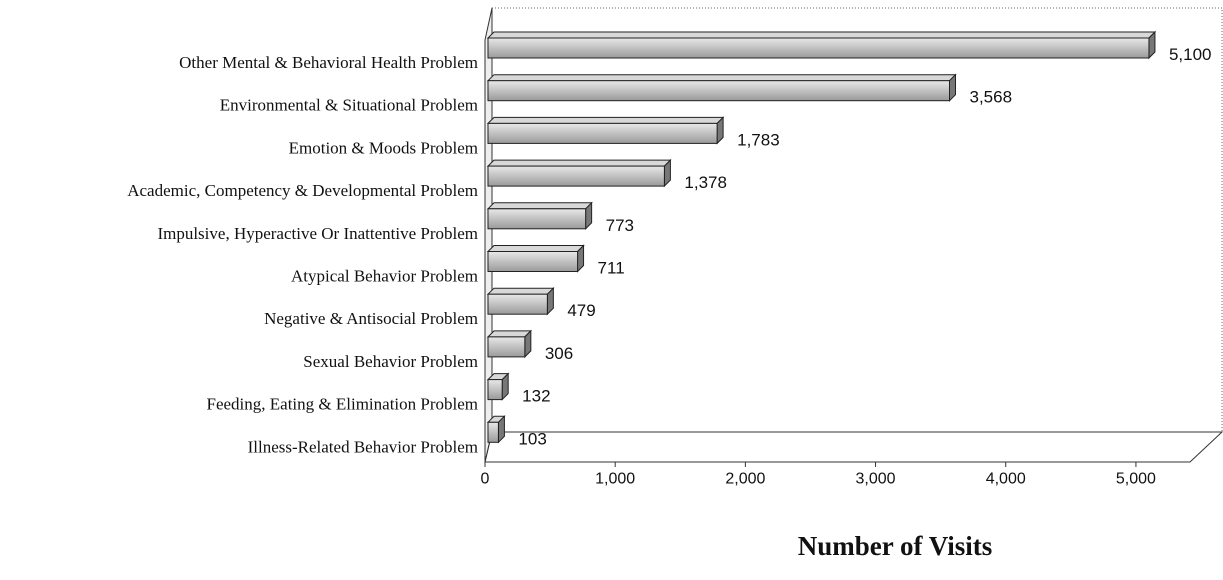  I want to click on value-label: 773, so click(620, 225).